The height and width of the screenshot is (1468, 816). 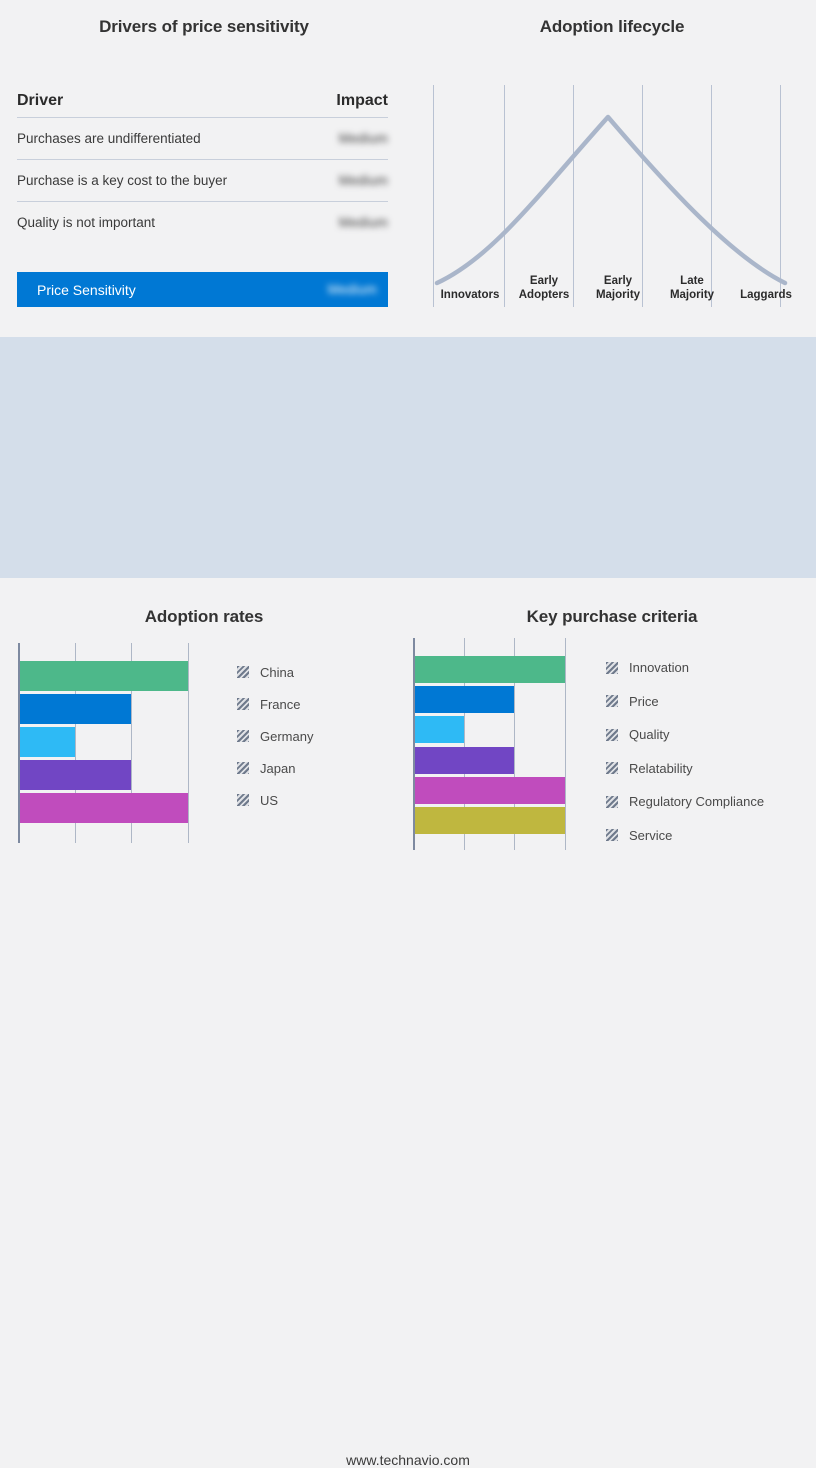 I want to click on driver-label: Purchase is a key cost to the buyer, so click(x=122, y=180).